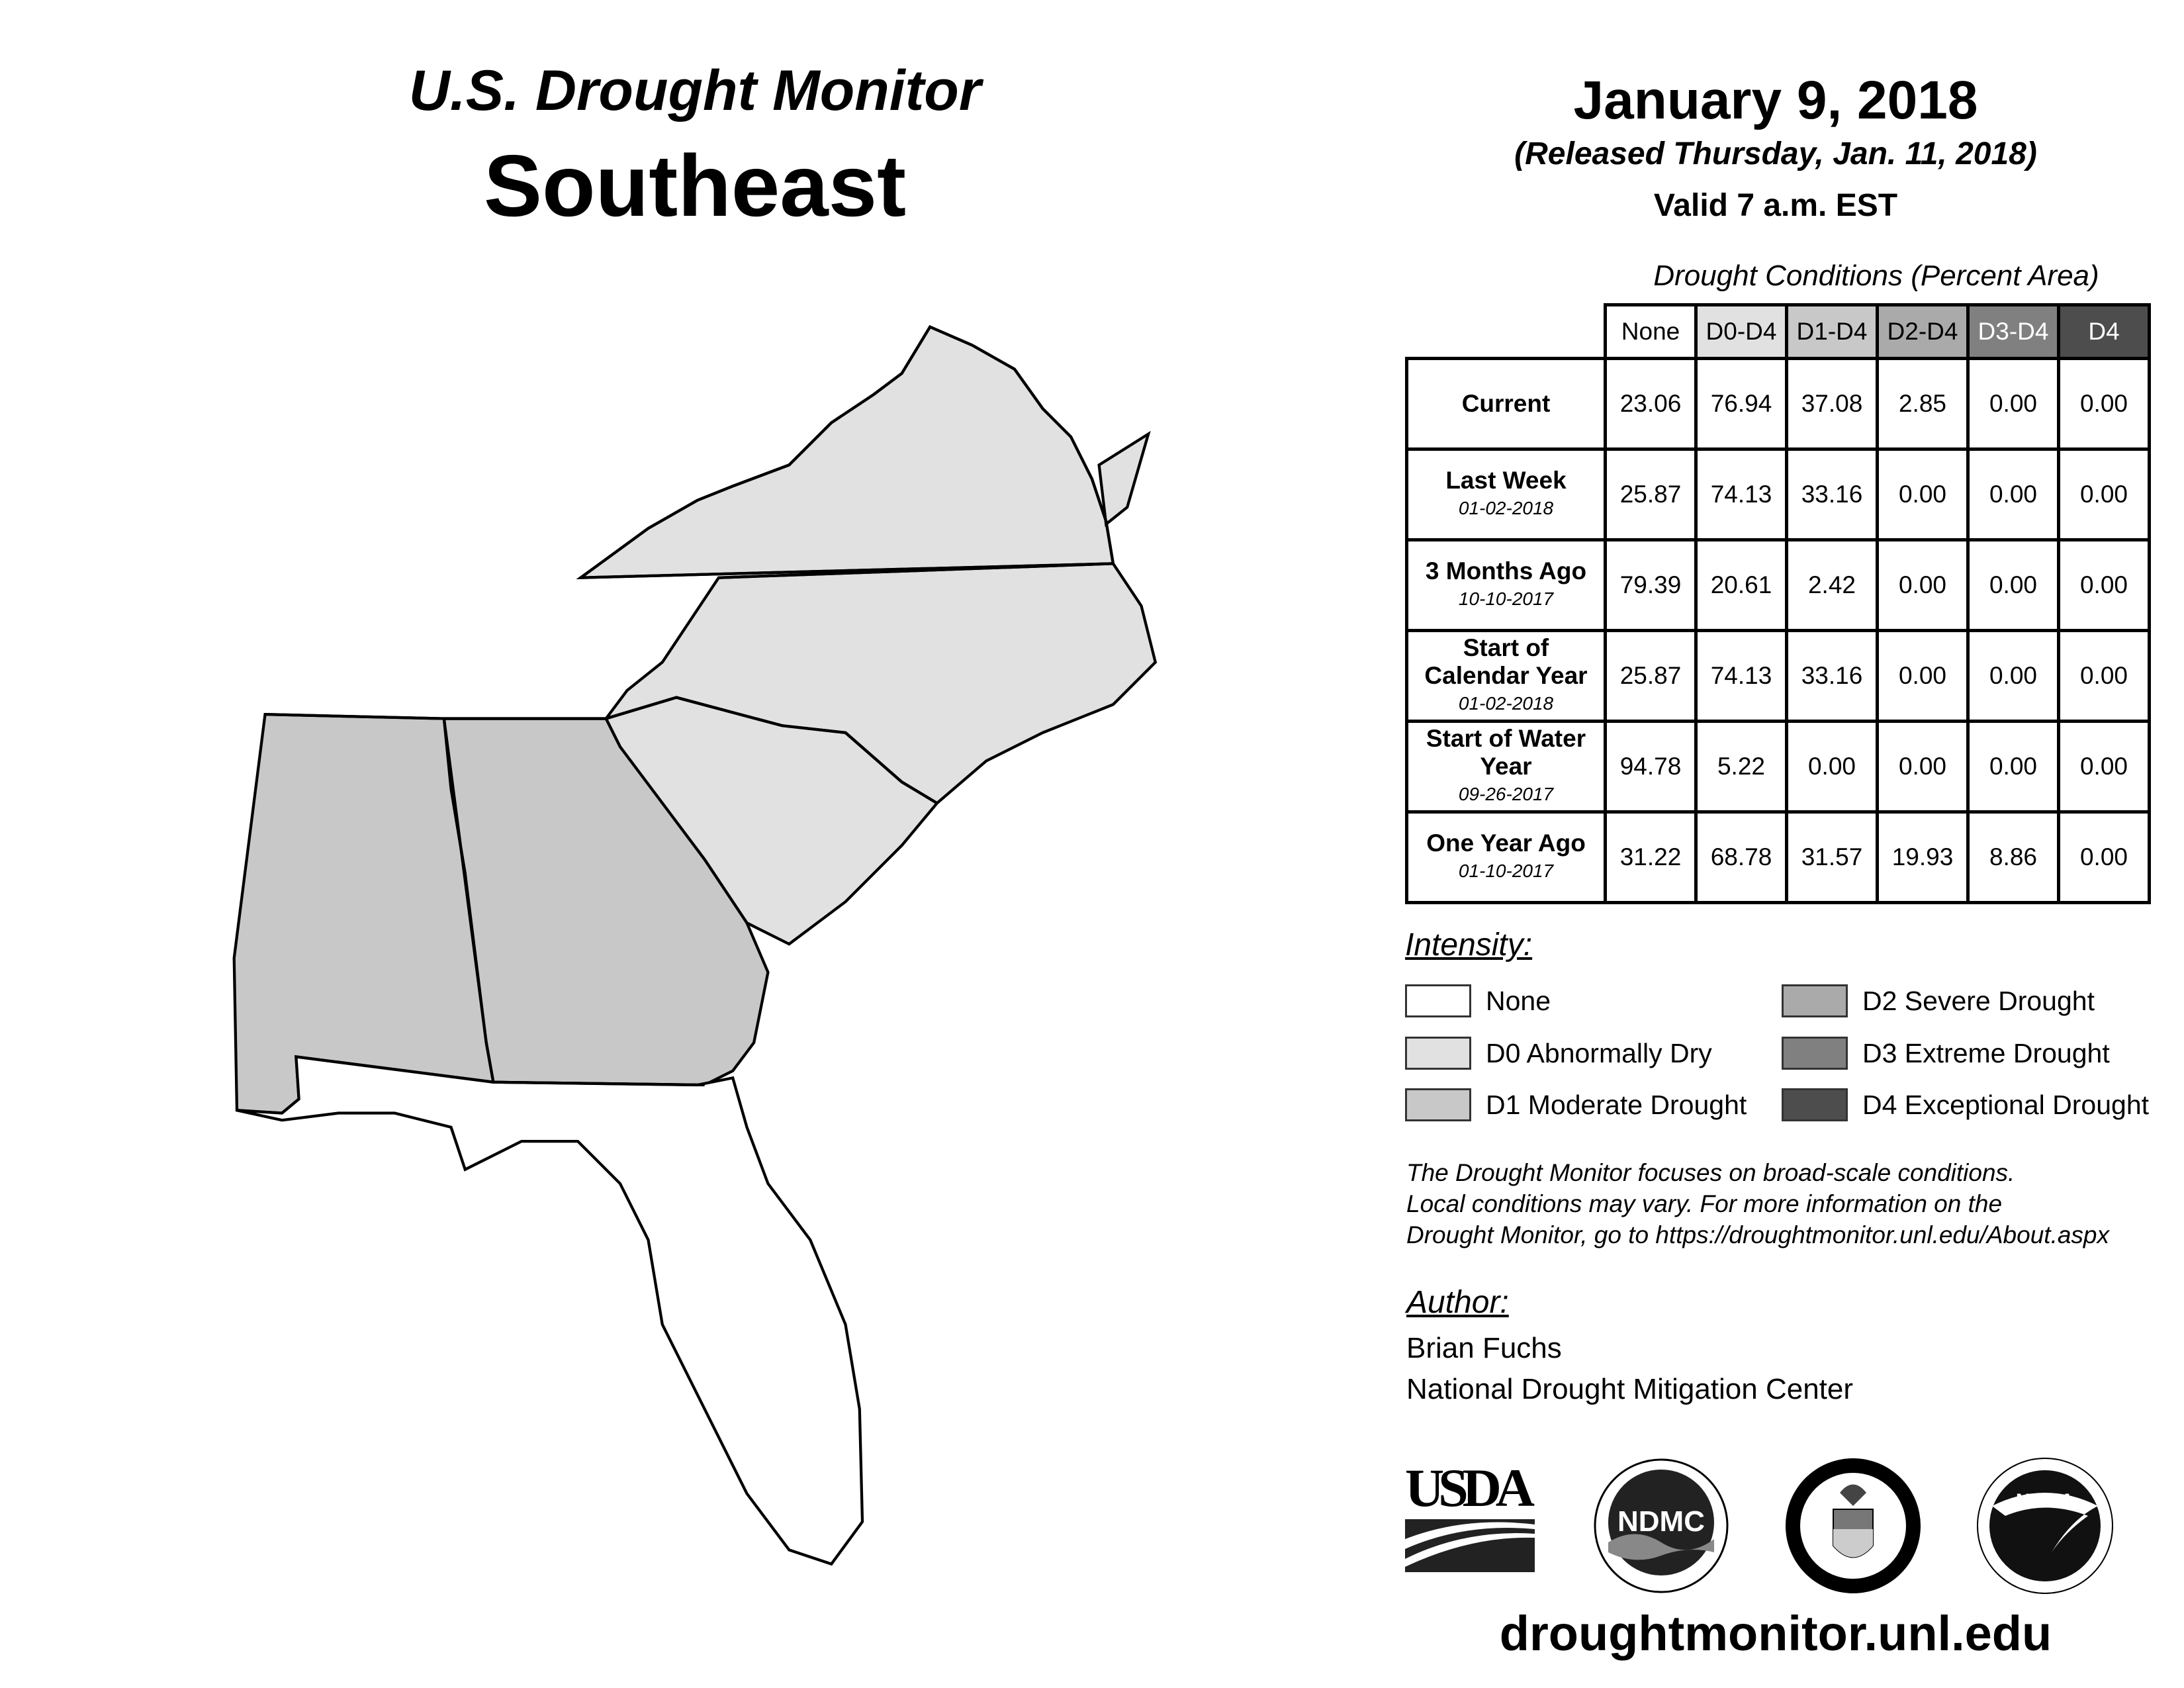 The height and width of the screenshot is (1688, 2184). Describe the element at coordinates (1986, 1052) in the screenshot. I see `legend-label: D3 Extreme Drought` at that location.